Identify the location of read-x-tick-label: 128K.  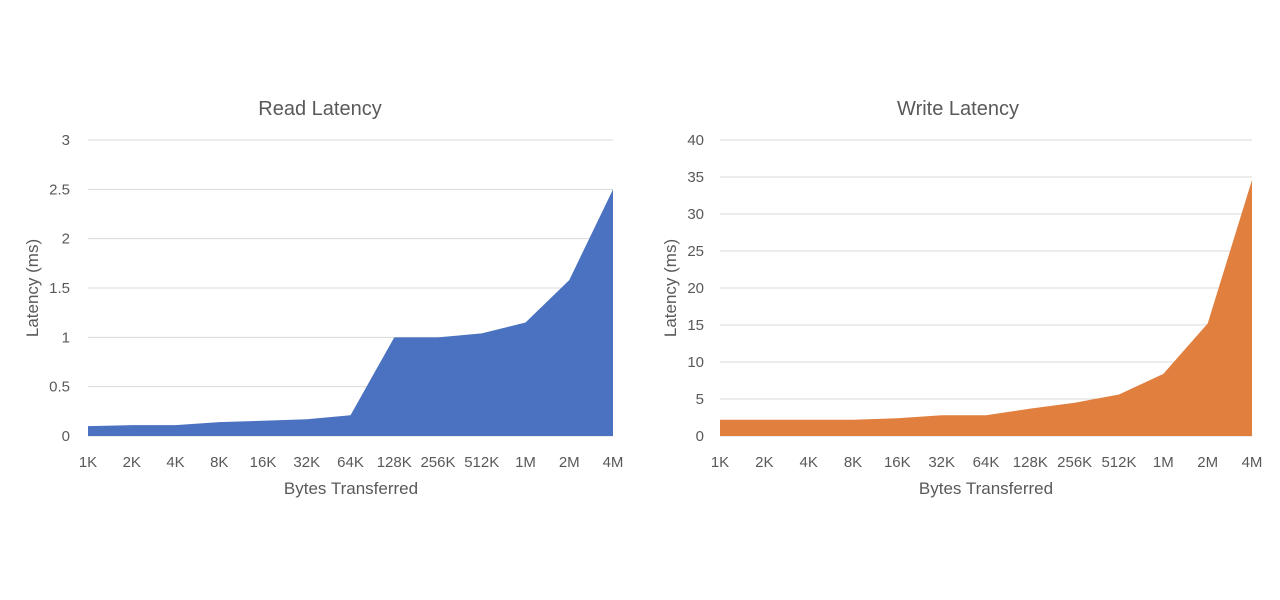
(394, 462).